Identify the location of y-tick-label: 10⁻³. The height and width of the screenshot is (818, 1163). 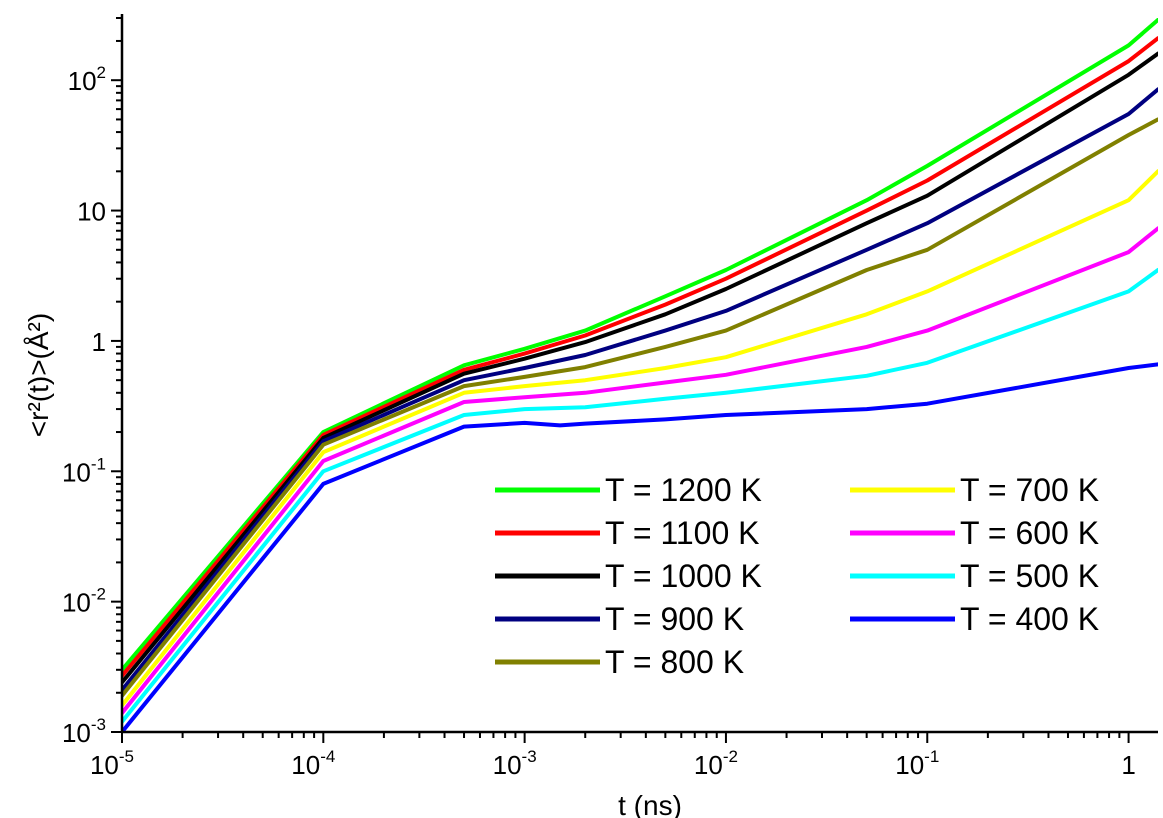
(84, 731).